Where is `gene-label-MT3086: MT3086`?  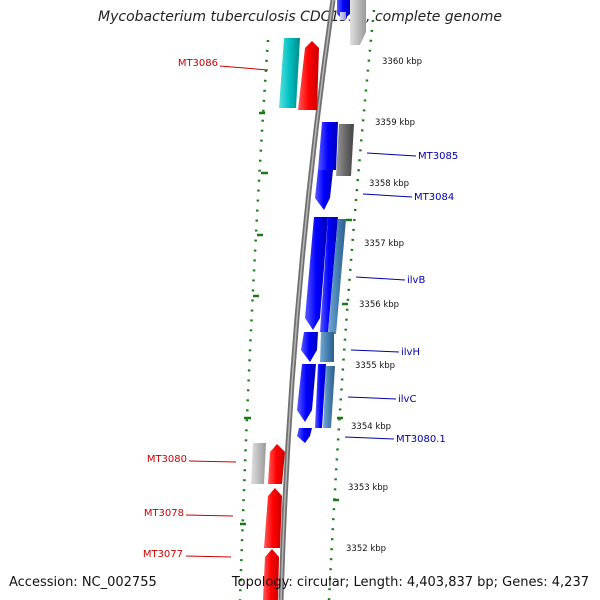
gene-label-MT3086: MT3086 is located at coordinates (198, 63).